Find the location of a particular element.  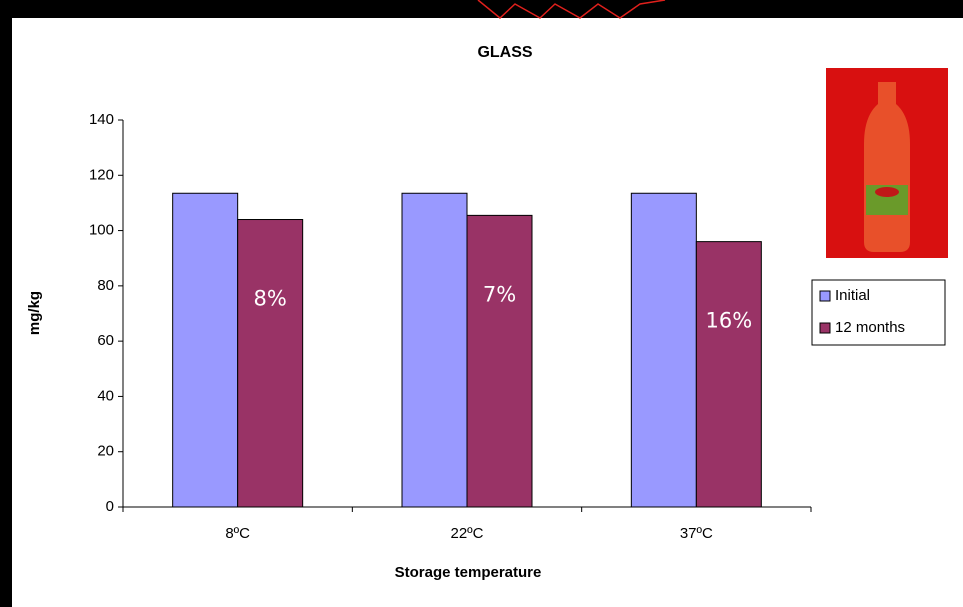

y-tick-label: 140 is located at coordinates (101, 119).